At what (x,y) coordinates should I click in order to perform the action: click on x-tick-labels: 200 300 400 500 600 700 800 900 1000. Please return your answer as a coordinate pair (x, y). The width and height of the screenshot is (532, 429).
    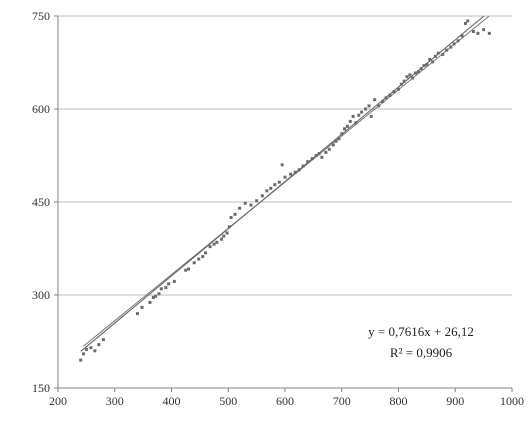
    Looking at the image, I should click on (286, 401).